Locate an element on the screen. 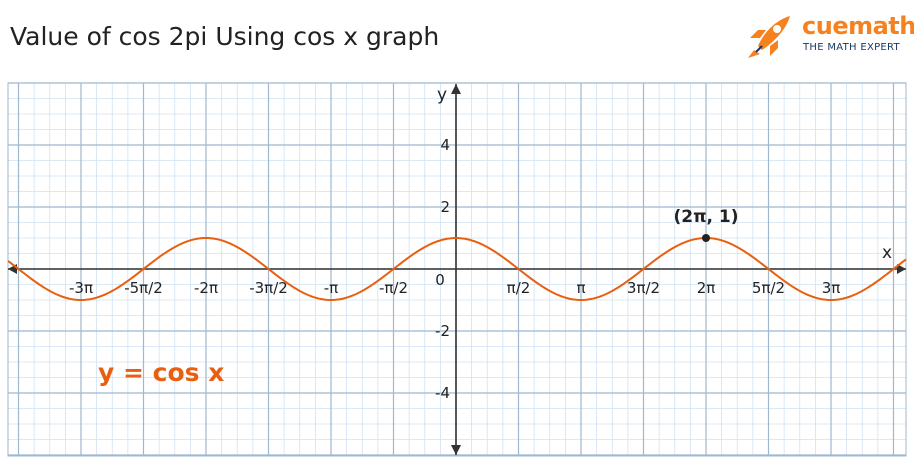  y-axis-label: y is located at coordinates (442, 95).